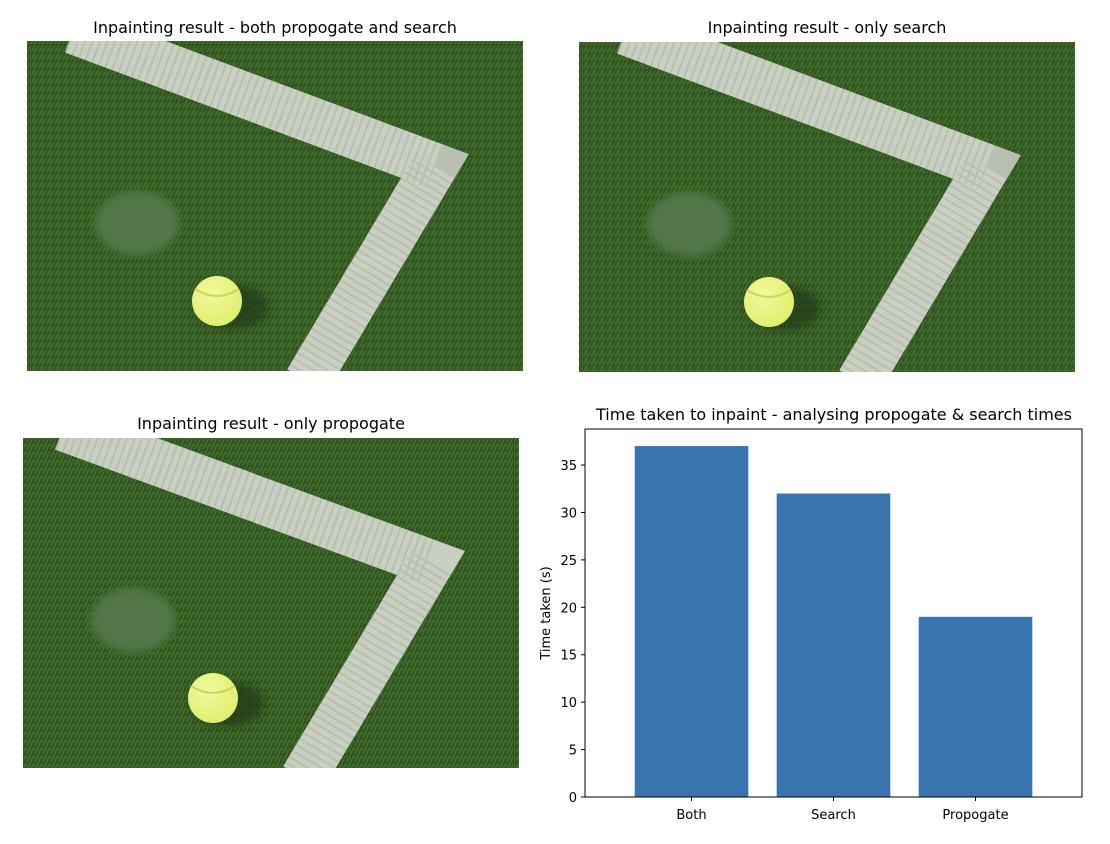 The height and width of the screenshot is (844, 1110). Describe the element at coordinates (568, 561) in the screenshot. I see `y-tick-label: 25` at that location.